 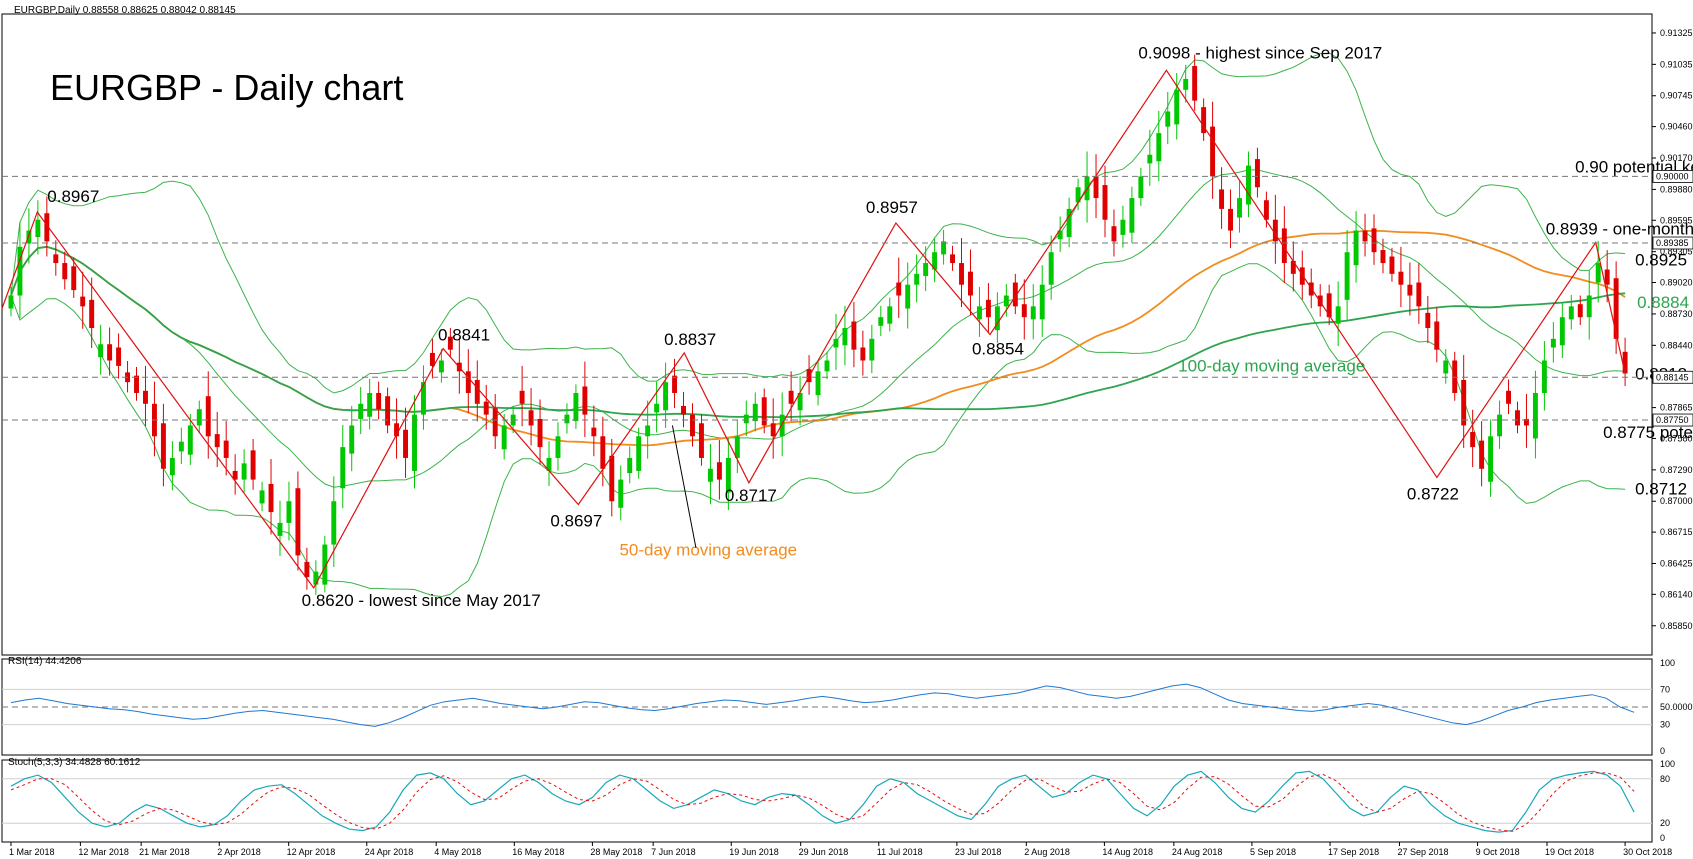 I want to click on x-tick-label: 19 Jun 2018, so click(x=754, y=852).